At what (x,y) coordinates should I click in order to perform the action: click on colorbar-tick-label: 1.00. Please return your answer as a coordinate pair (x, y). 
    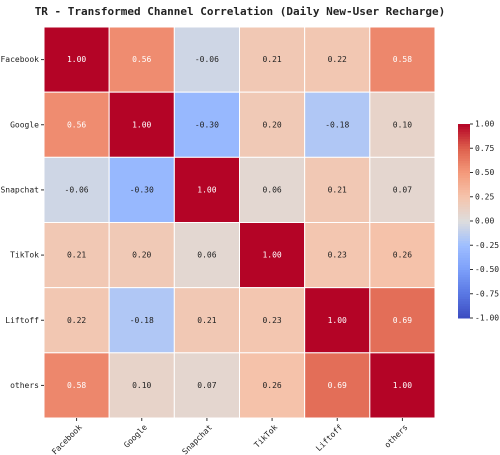
    Looking at the image, I should click on (484, 124).